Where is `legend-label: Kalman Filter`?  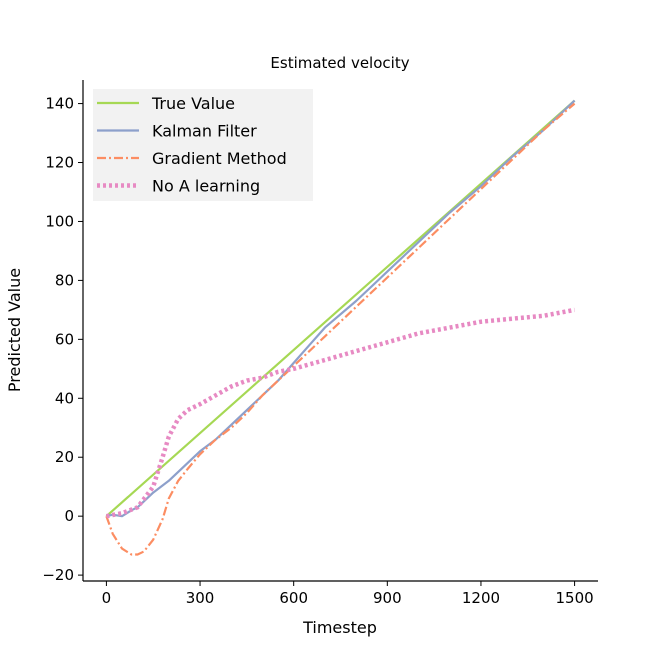 legend-label: Kalman Filter is located at coordinates (204, 131).